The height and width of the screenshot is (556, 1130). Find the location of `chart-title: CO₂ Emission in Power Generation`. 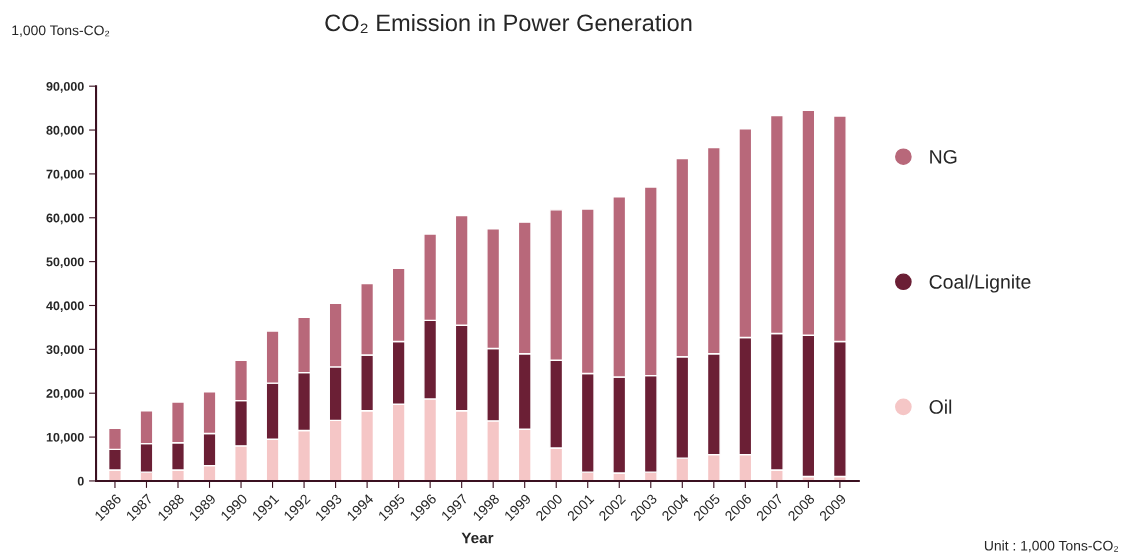

chart-title: CO₂ Emission in Power Generation is located at coordinates (508, 23).